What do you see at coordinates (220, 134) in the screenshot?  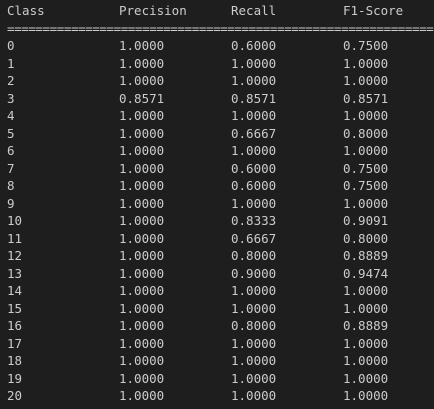 I see `table-row: 5 1.0000 0.6667 0.8000` at bounding box center [220, 134].